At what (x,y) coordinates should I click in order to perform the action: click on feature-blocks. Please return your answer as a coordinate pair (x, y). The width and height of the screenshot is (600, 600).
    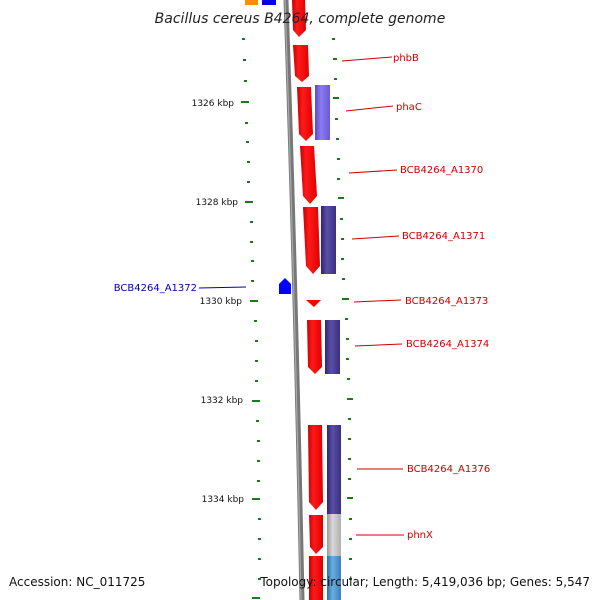
    Looking at the image, I should click on (328, 342).